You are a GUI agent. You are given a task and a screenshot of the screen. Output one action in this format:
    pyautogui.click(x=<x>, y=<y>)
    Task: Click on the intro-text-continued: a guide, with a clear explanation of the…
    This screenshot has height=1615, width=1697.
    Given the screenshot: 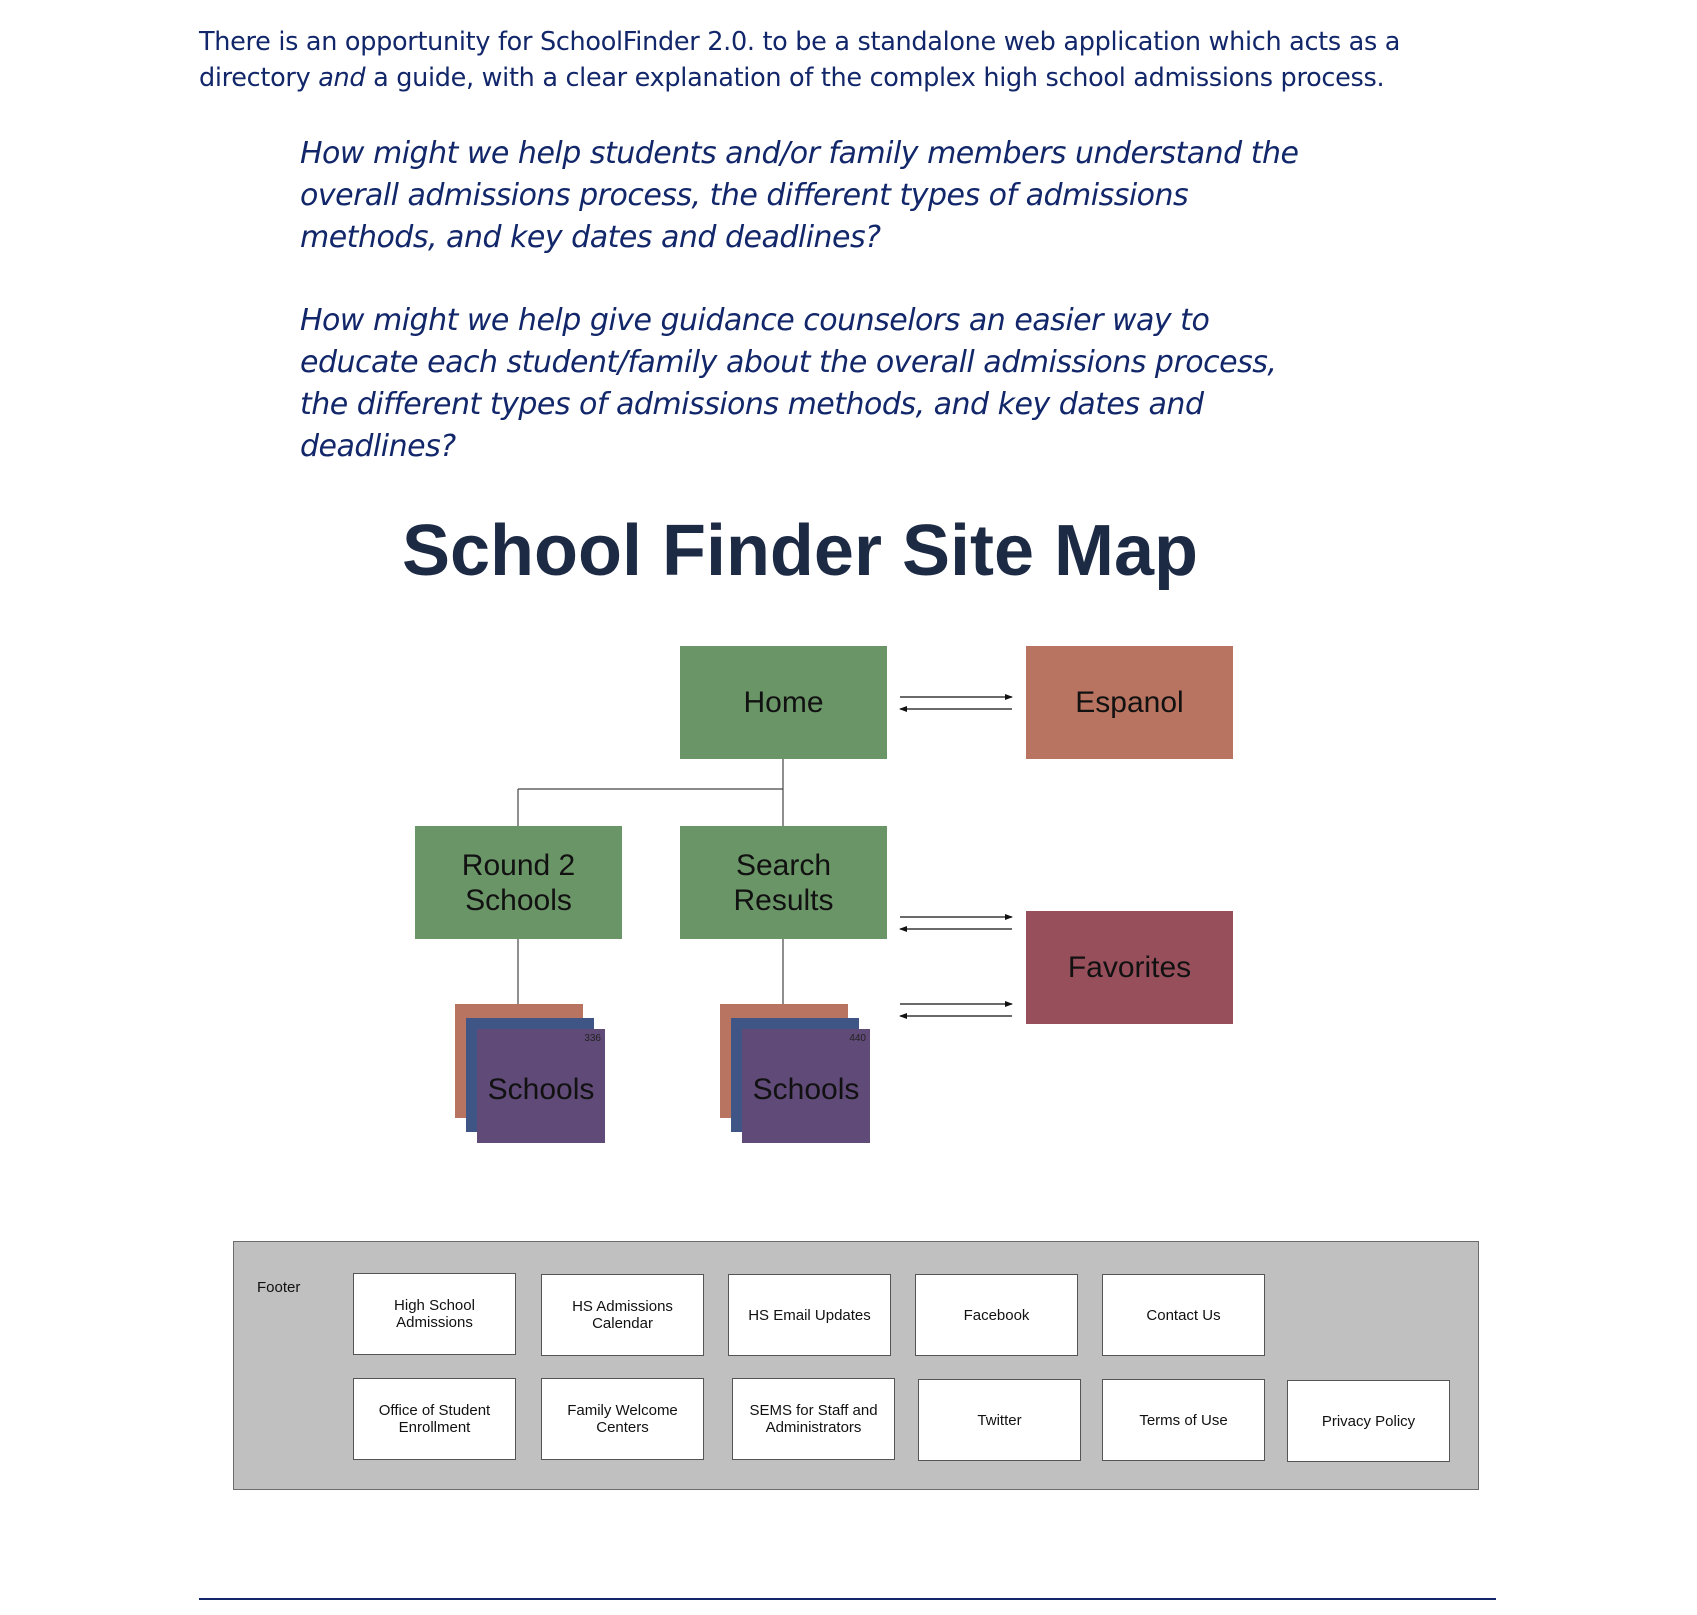 What is the action you would take?
    pyautogui.click(x=875, y=78)
    